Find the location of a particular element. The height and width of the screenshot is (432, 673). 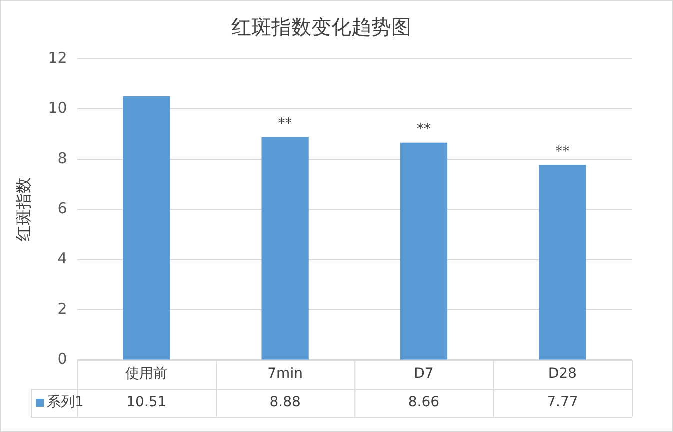

data-label: 7.77 is located at coordinates (562, 402).